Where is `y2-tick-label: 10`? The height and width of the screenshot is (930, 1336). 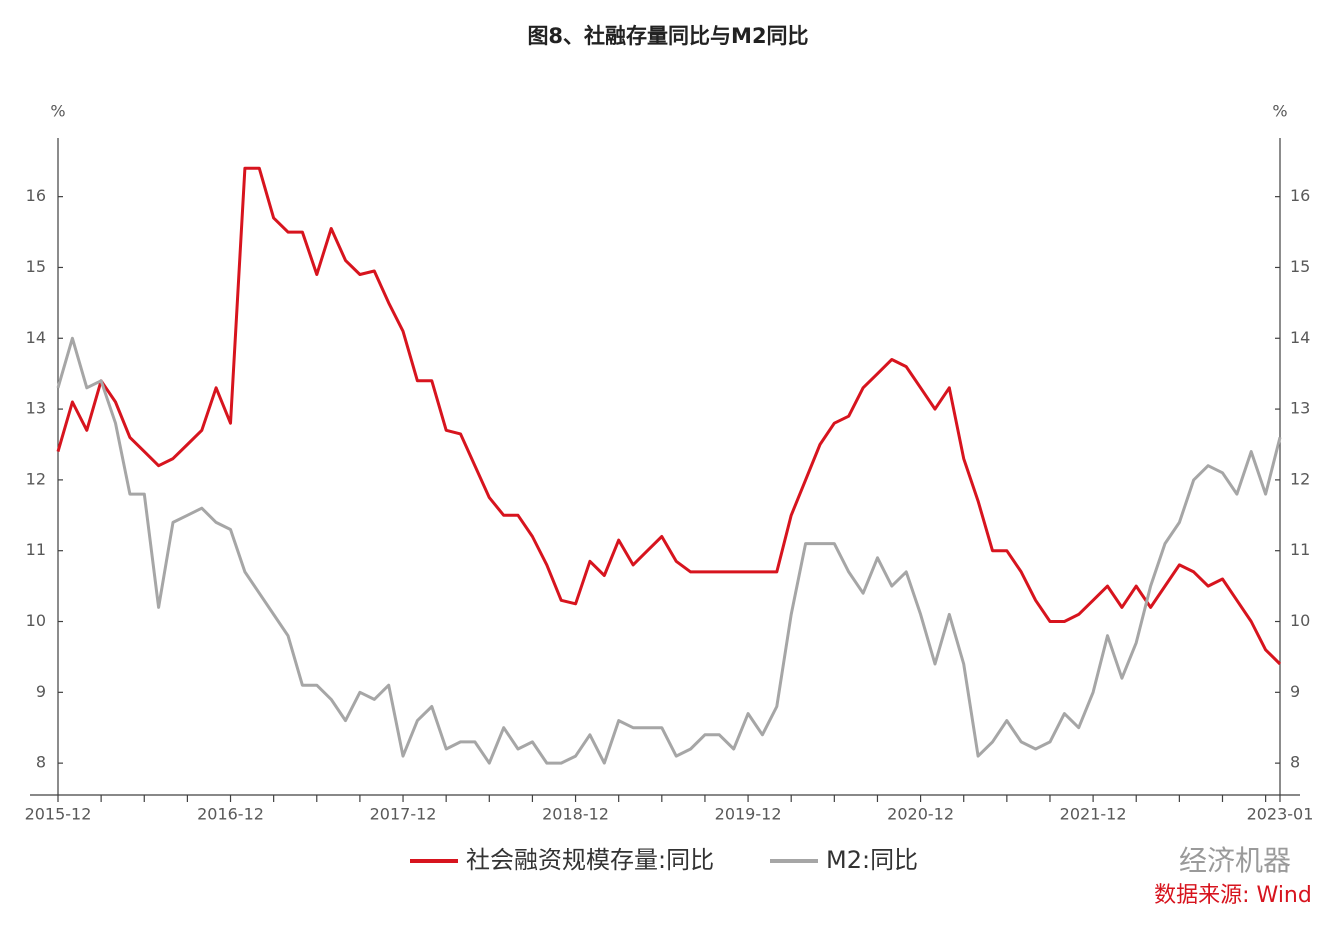 y2-tick-label: 10 is located at coordinates (1300, 620).